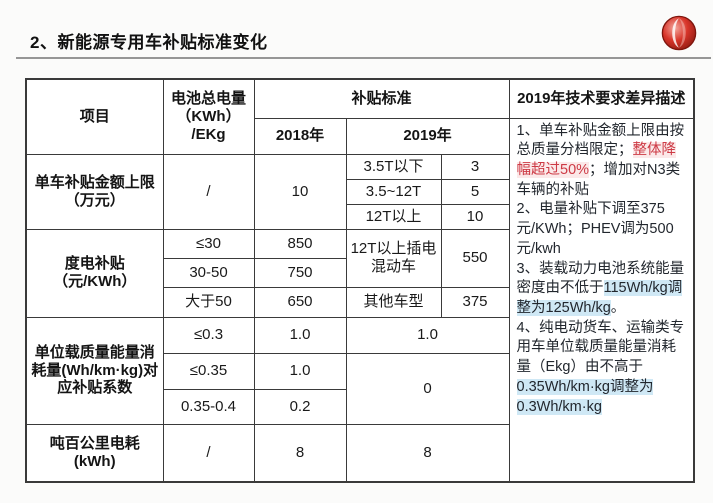 The width and height of the screenshot is (713, 503). What do you see at coordinates (300, 406) in the screenshot?
I see `tier-value-cell: 0.2` at bounding box center [300, 406].